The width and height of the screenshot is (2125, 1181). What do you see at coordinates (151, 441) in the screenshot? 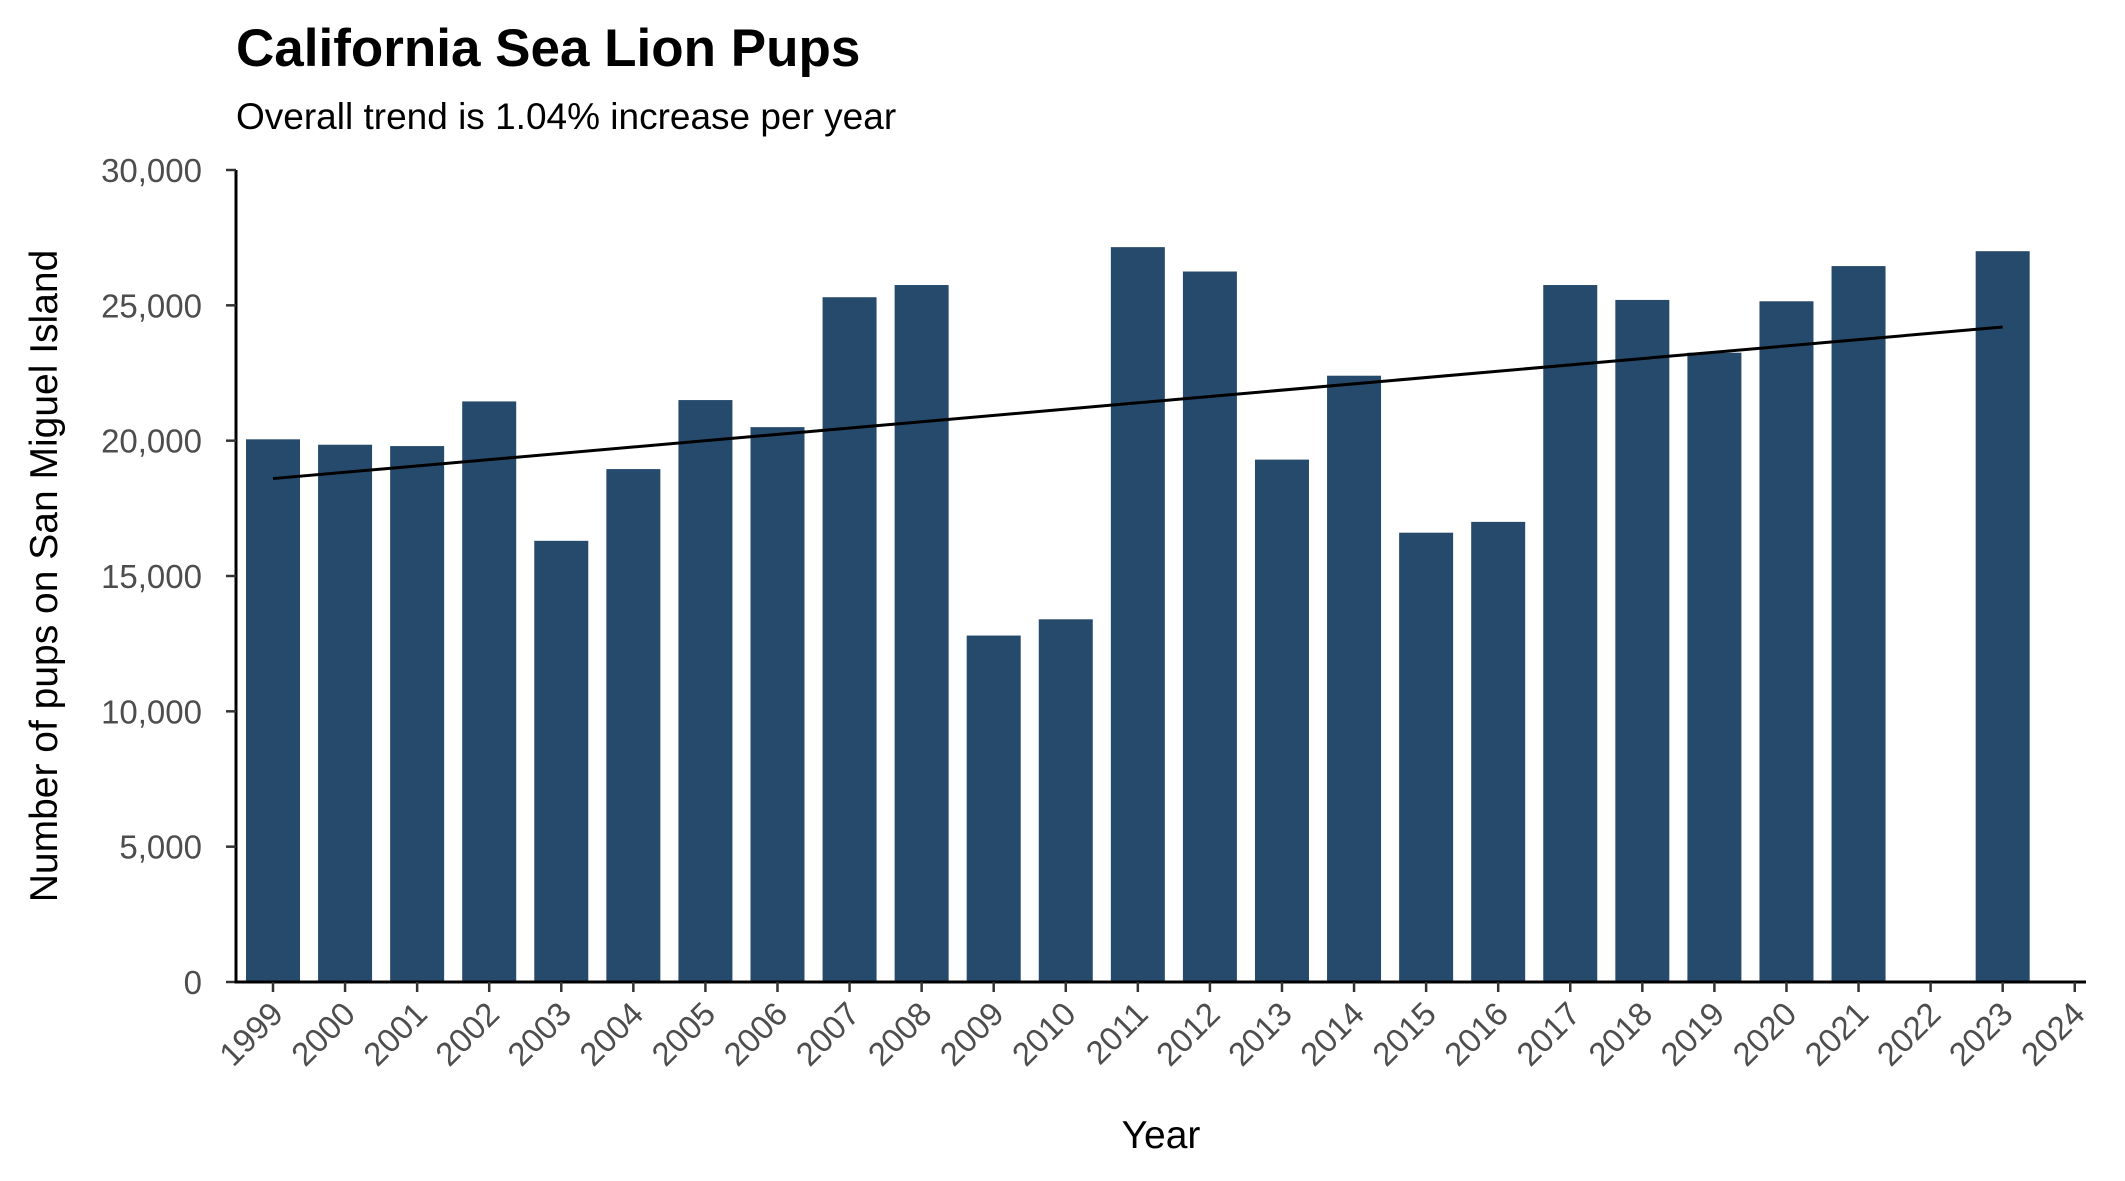
I see `y-tick-label: 20,000` at bounding box center [151, 441].